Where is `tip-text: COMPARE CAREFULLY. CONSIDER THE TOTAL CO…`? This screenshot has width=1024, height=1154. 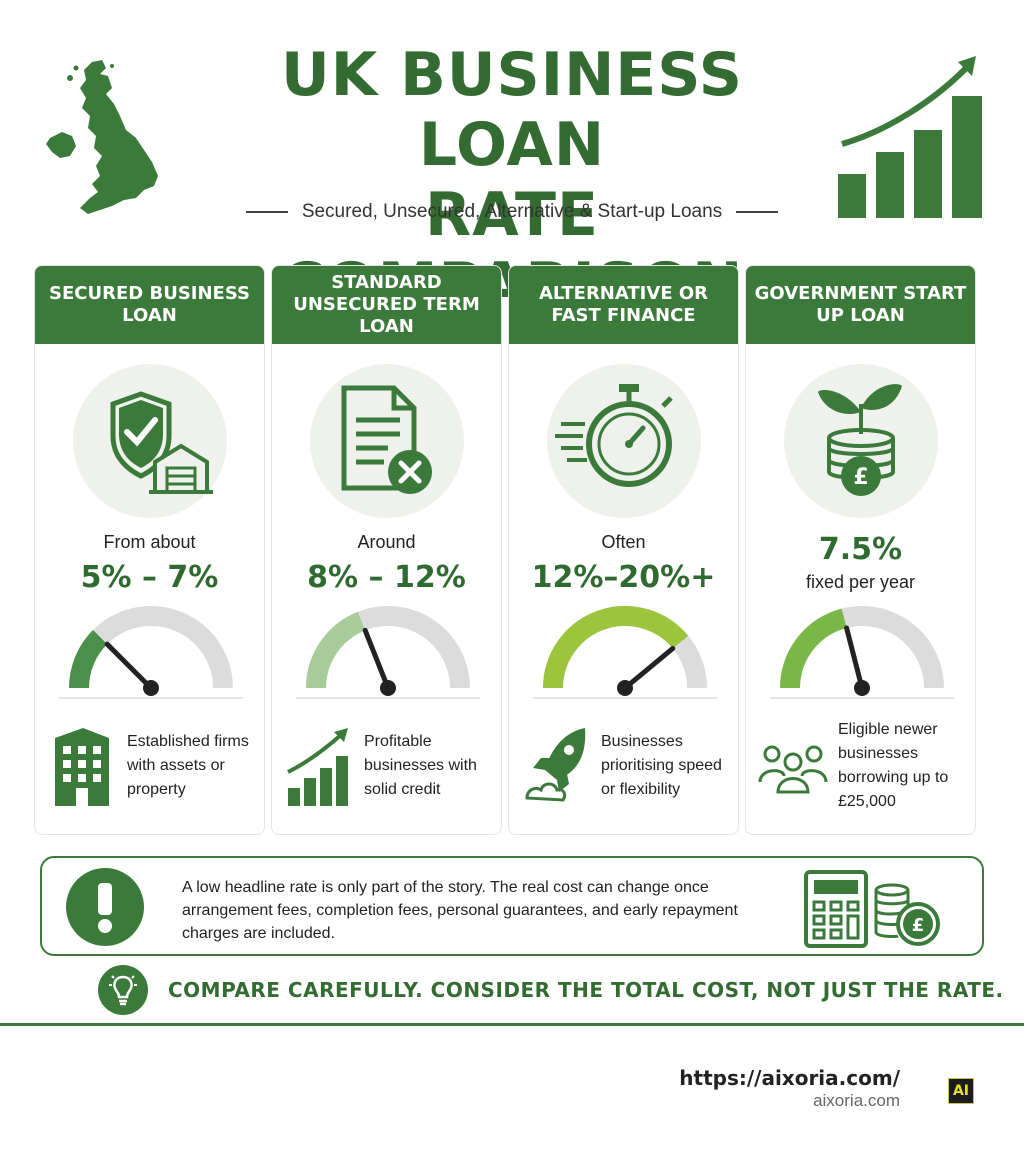
tip-text: COMPARE CAREFULLY. CONSIDER THE TOTAL CO… is located at coordinates (586, 990).